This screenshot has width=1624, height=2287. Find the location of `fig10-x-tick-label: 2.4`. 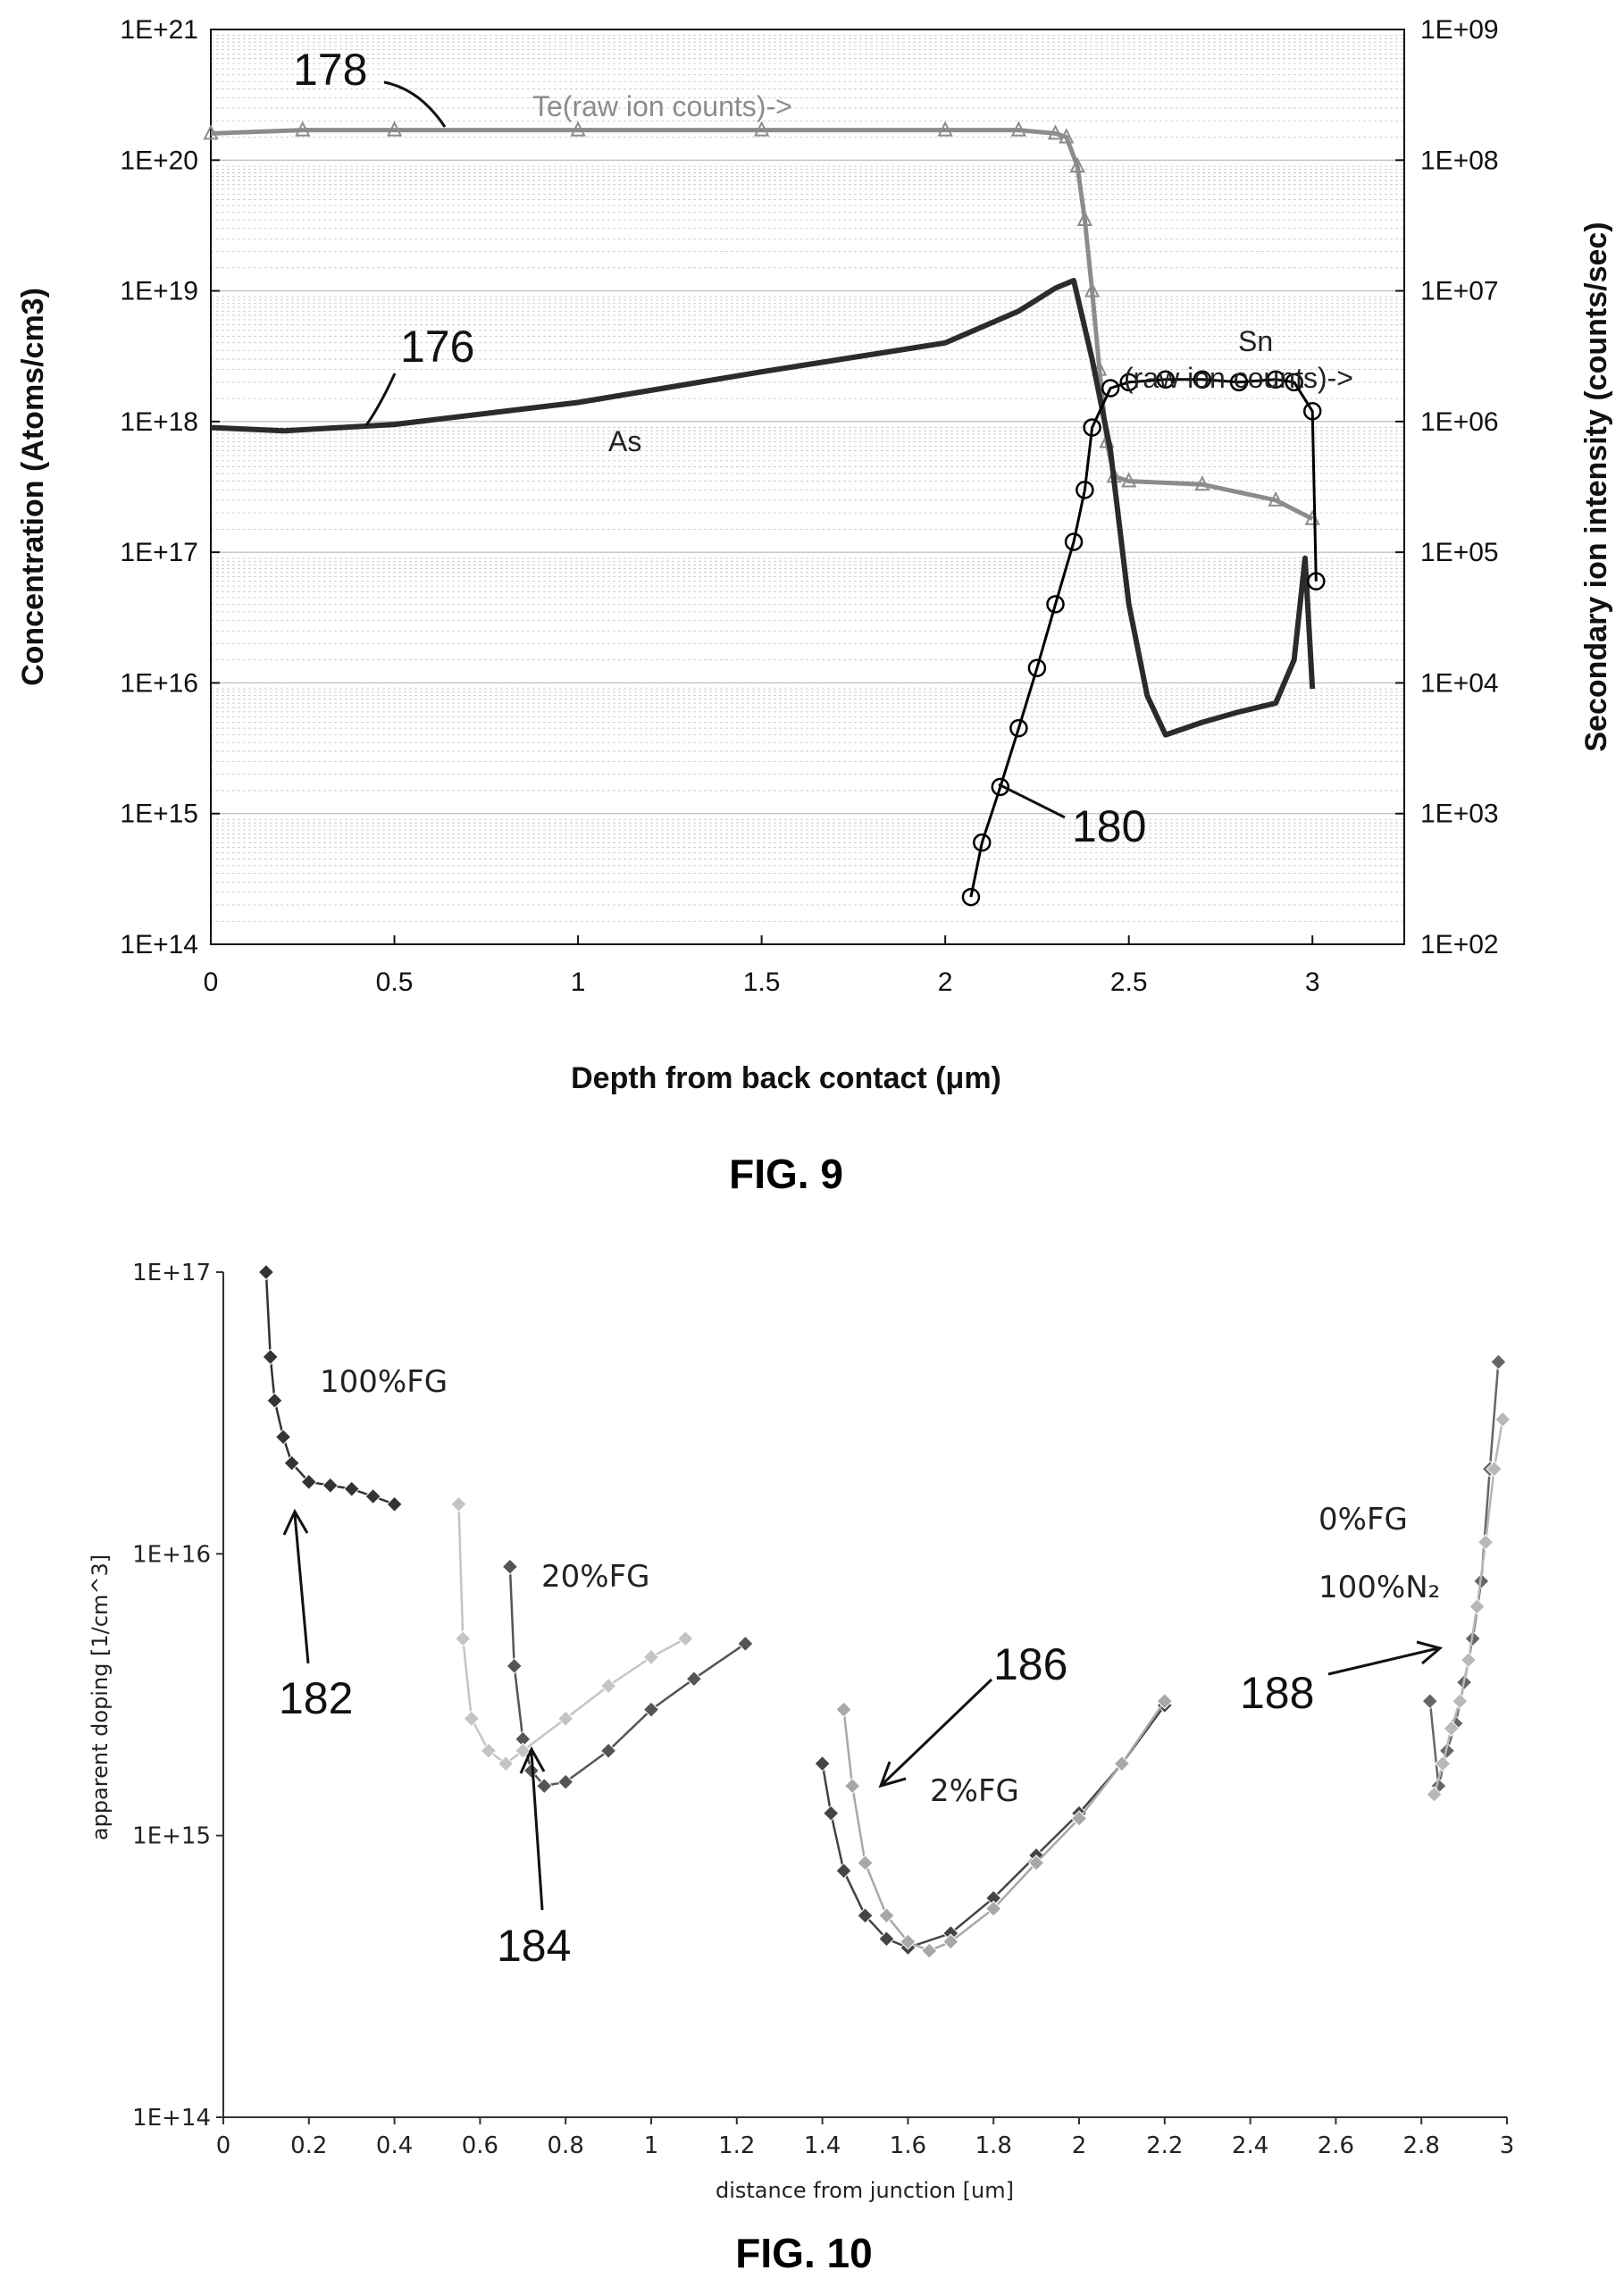

fig10-x-tick-label: 2.4 is located at coordinates (1250, 2145).